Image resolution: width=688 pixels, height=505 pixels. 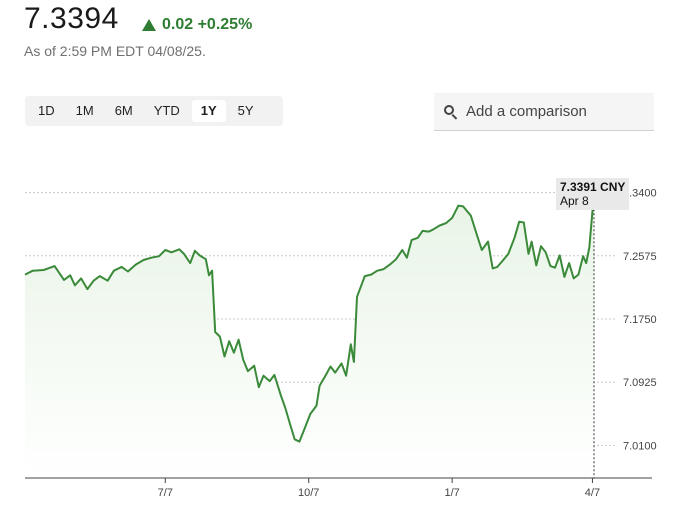 I want to click on y-tick-label: 7.3400, so click(x=640, y=194).